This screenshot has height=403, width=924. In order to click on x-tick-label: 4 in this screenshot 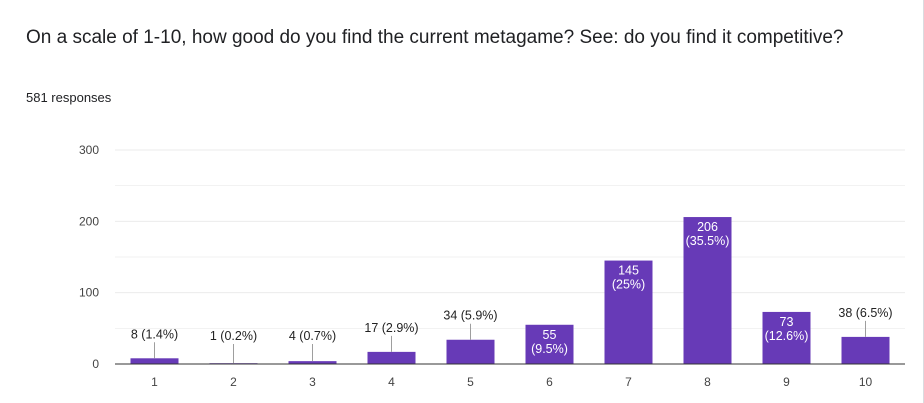, I will do `click(391, 382)`.